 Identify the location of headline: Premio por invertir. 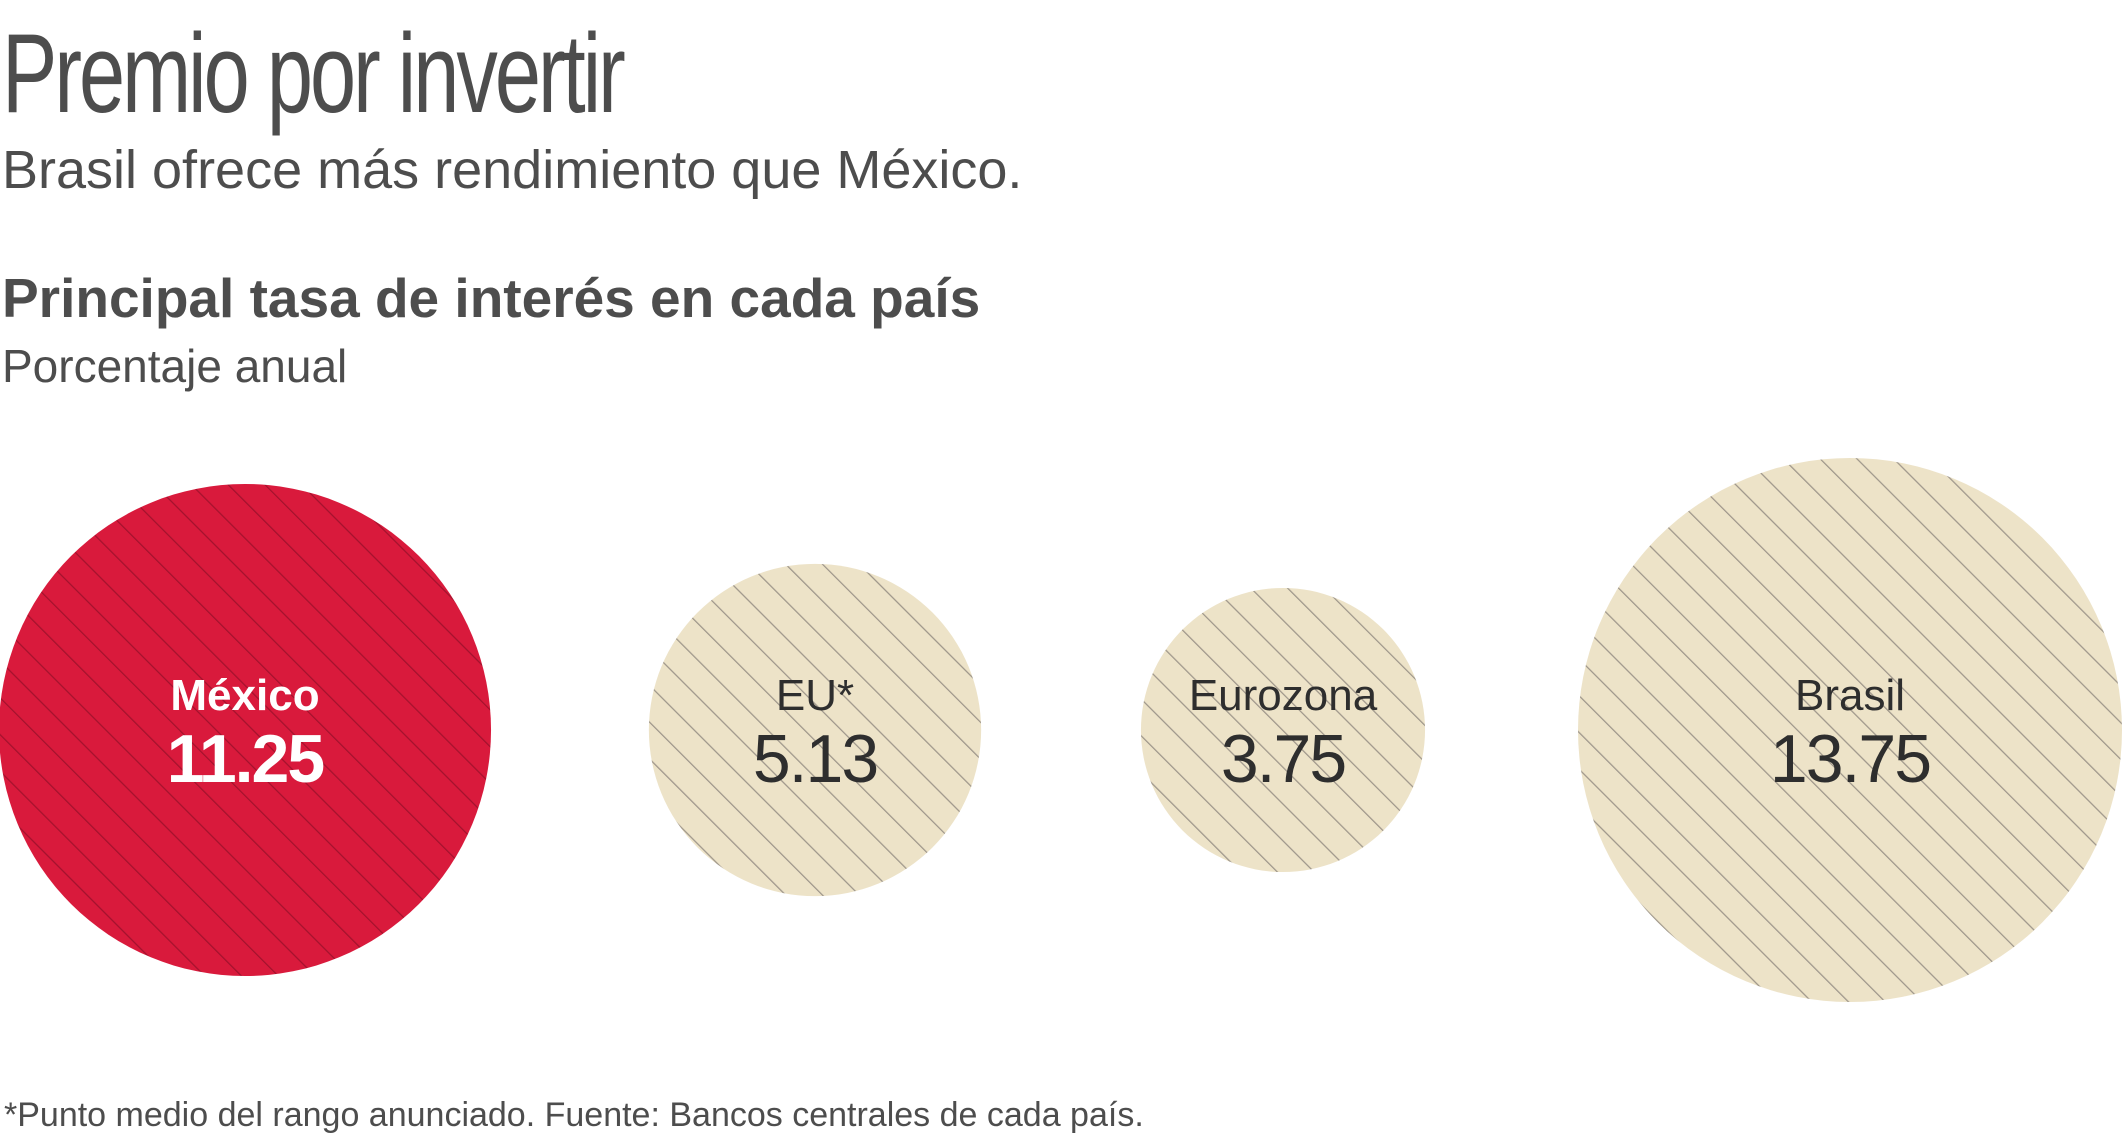
(314, 73).